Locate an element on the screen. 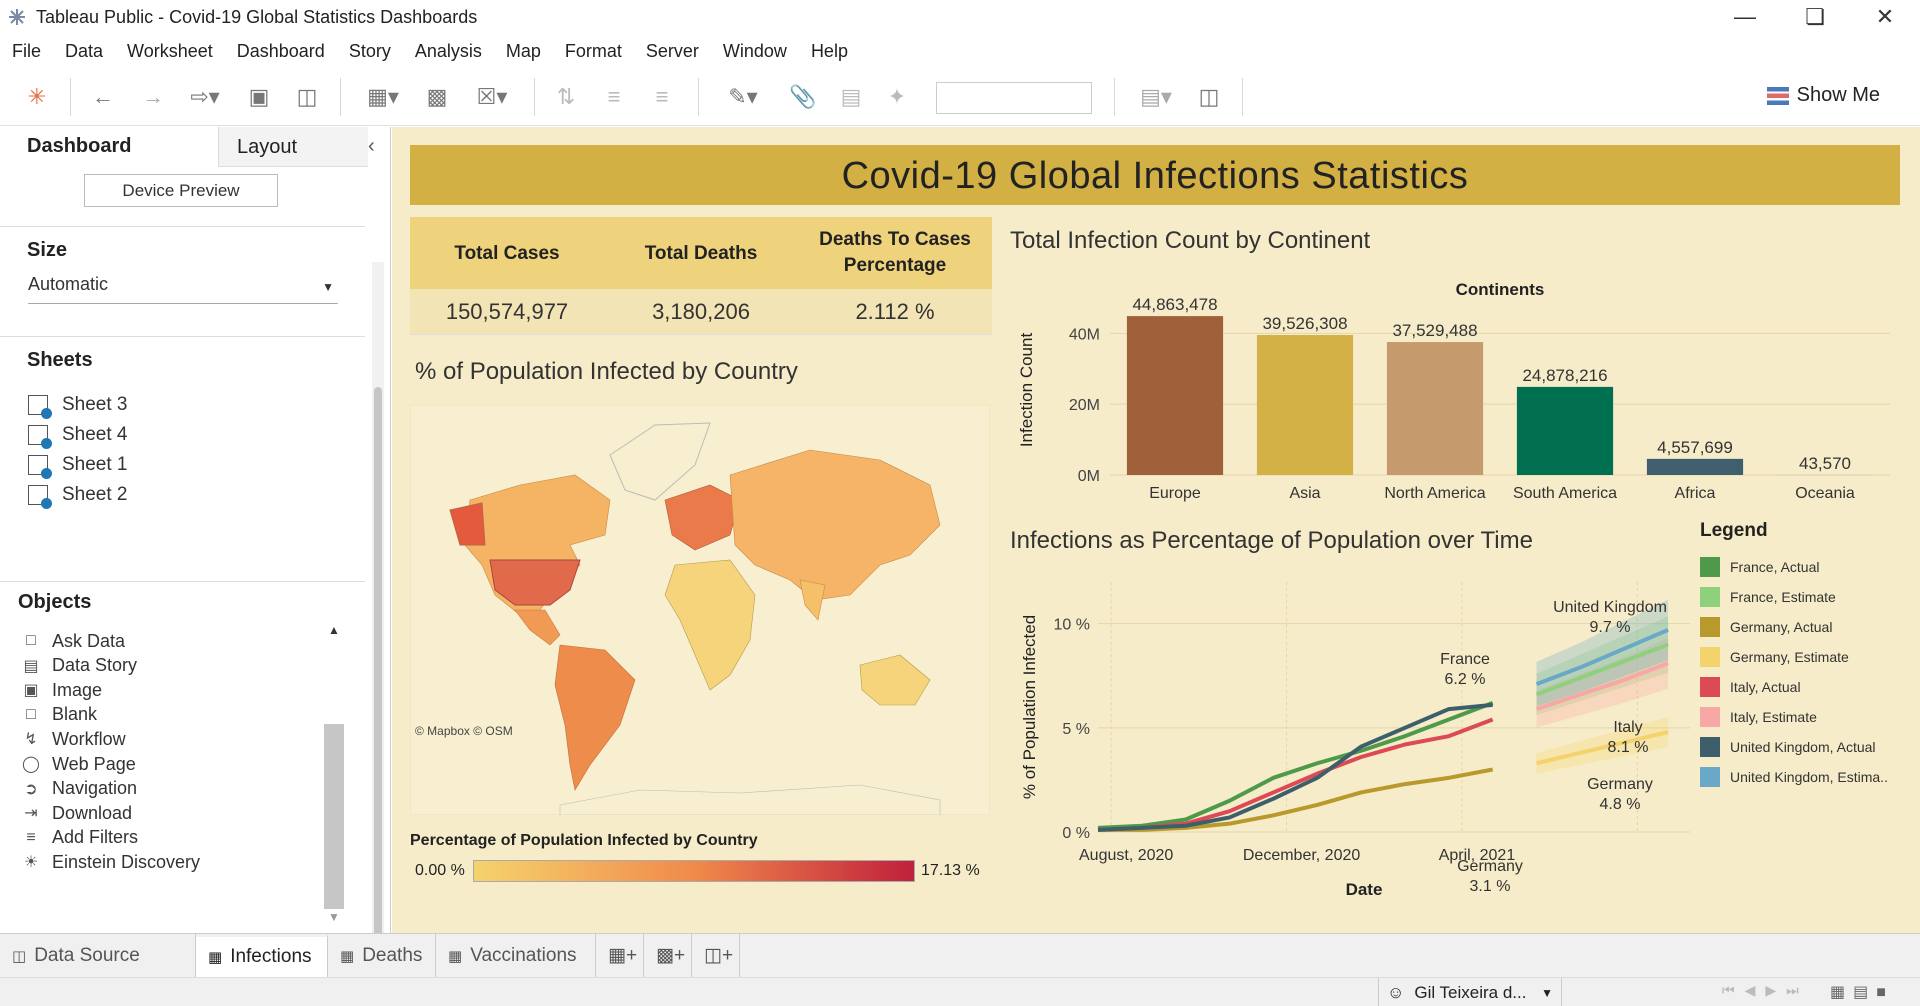 This screenshot has height=1006, width=1920. panel-scrollbar is located at coordinates (378, 617).